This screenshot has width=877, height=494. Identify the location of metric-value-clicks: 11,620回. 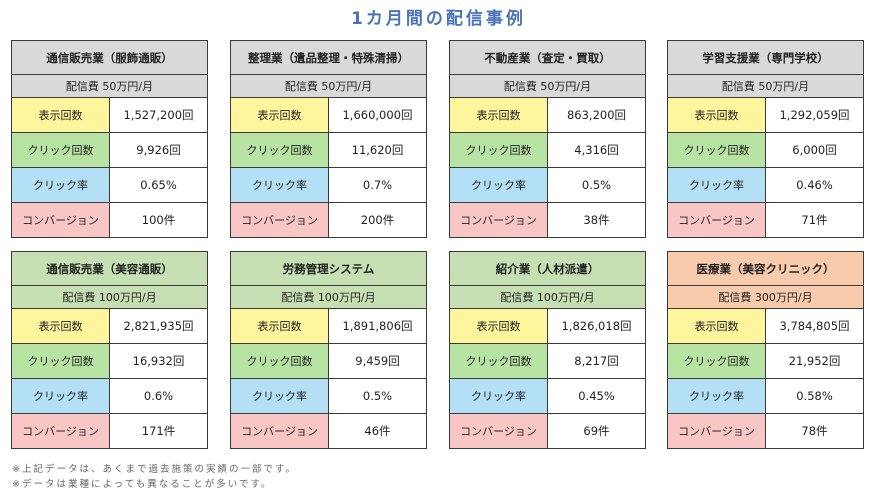
(377, 150).